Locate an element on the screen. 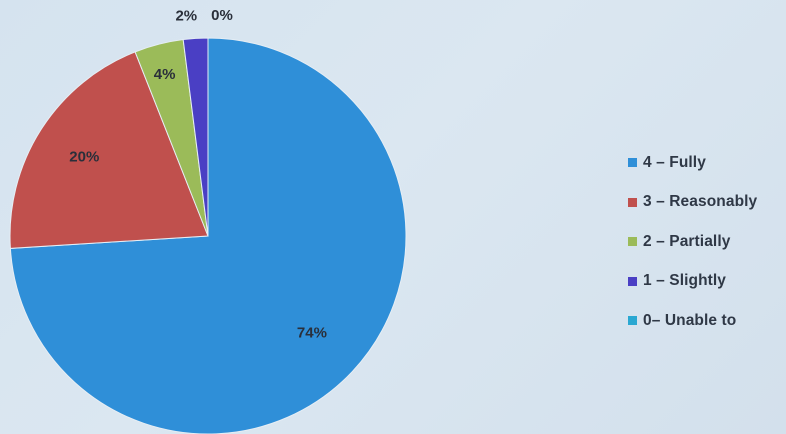  legend-item-slightly: 1 – Slightly is located at coordinates (706, 282).